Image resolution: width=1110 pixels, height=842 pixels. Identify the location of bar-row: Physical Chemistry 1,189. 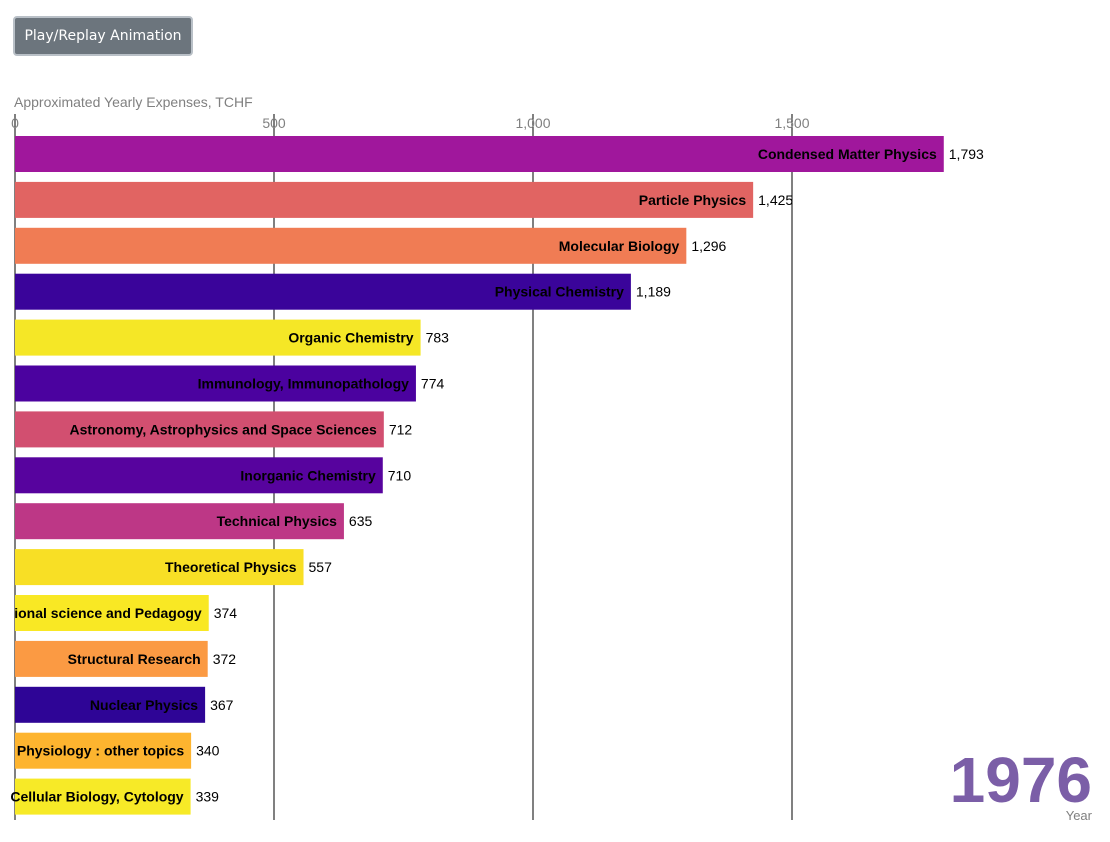
(343, 291).